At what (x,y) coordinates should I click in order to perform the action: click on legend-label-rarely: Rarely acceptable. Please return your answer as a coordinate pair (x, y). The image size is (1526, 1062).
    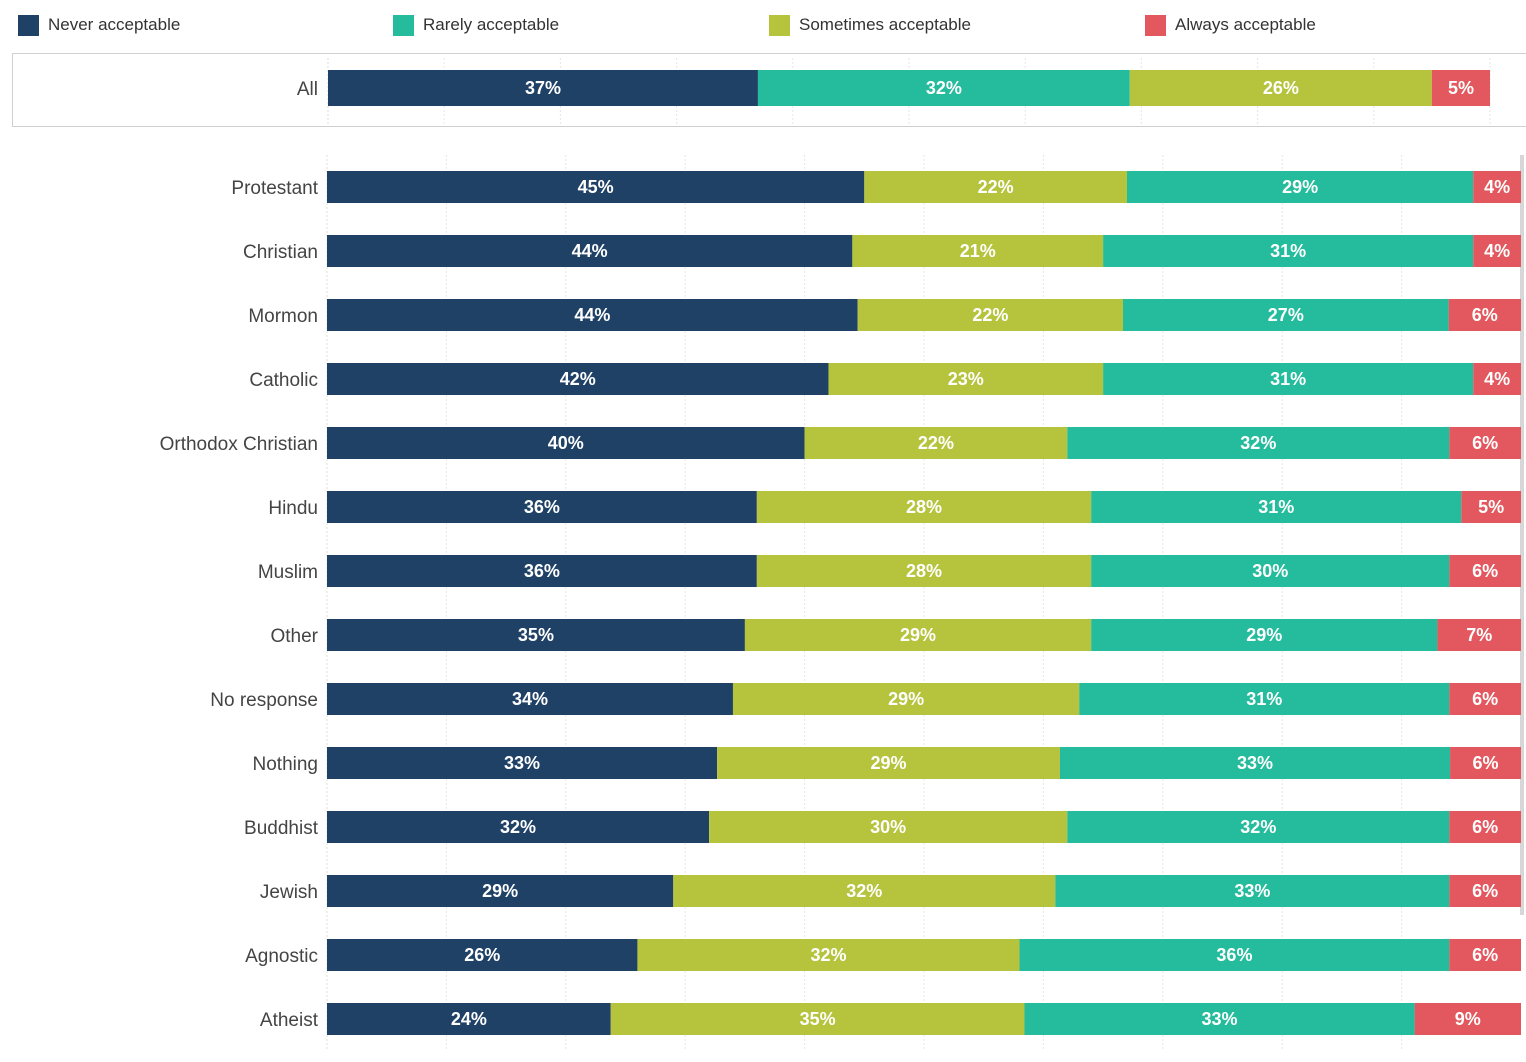
    Looking at the image, I should click on (491, 24).